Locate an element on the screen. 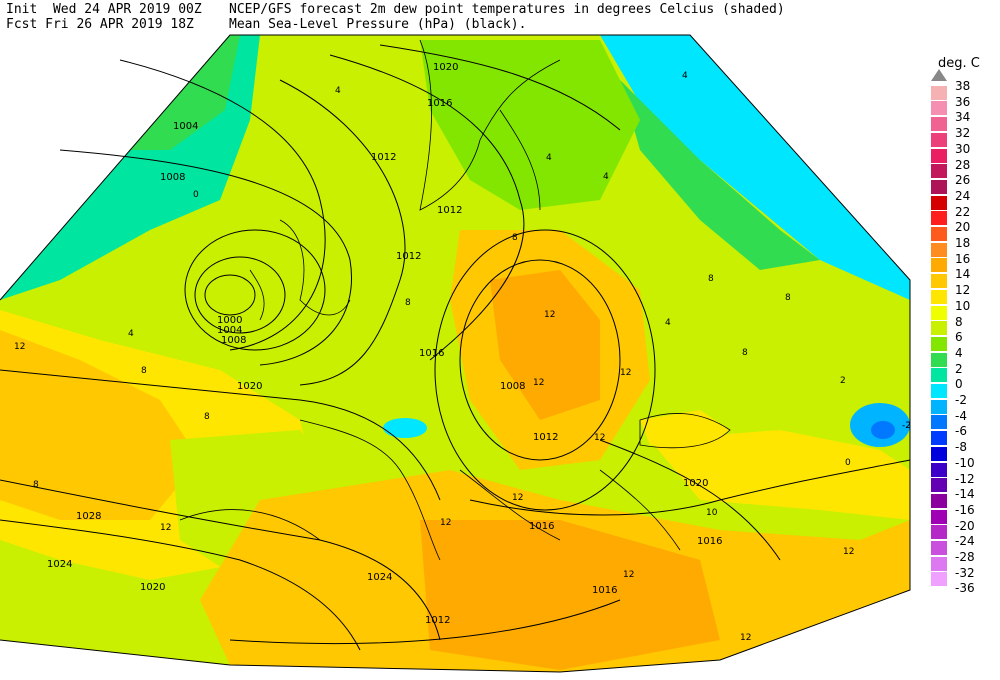 The width and height of the screenshot is (1000, 680). temp-label: 8 is located at coordinates (788, 298).